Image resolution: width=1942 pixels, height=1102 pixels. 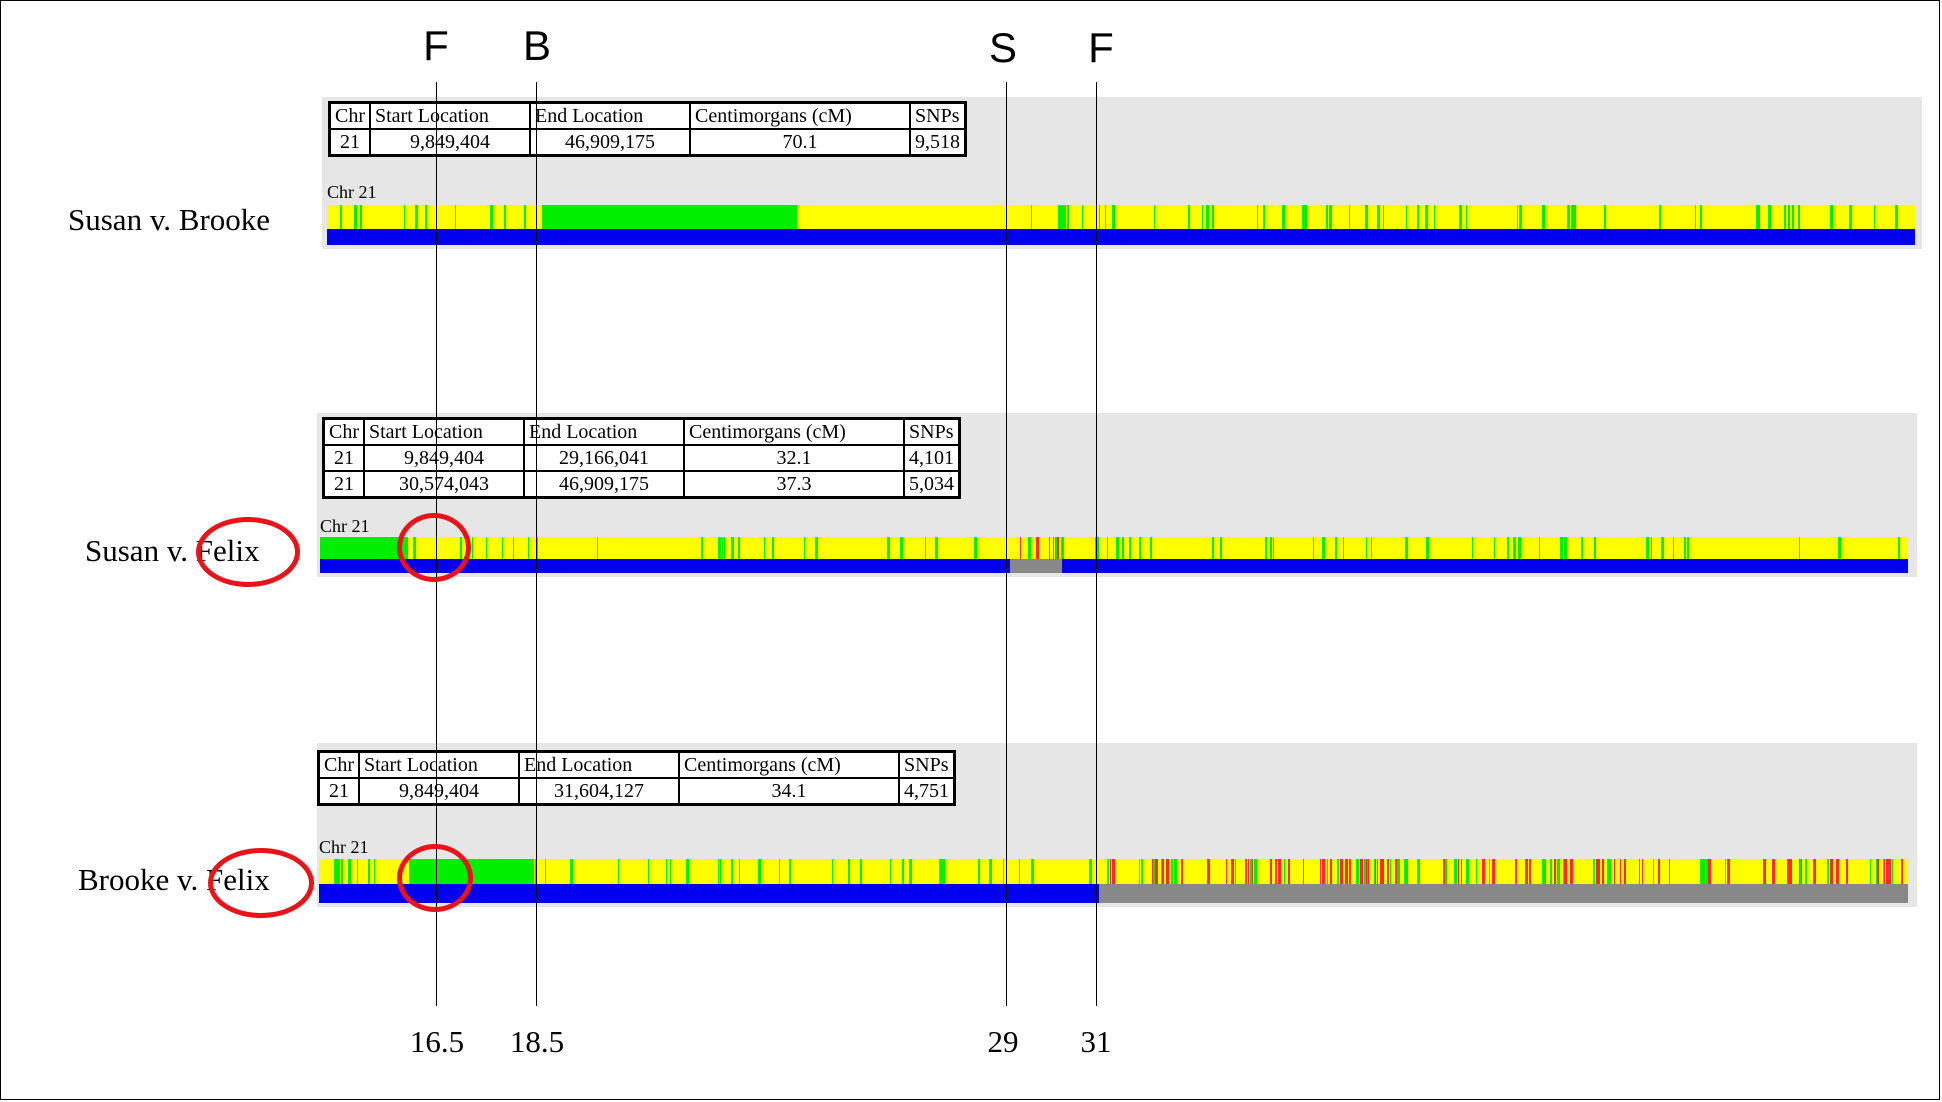 I want to click on cell-chr: 21, so click(x=343, y=458).